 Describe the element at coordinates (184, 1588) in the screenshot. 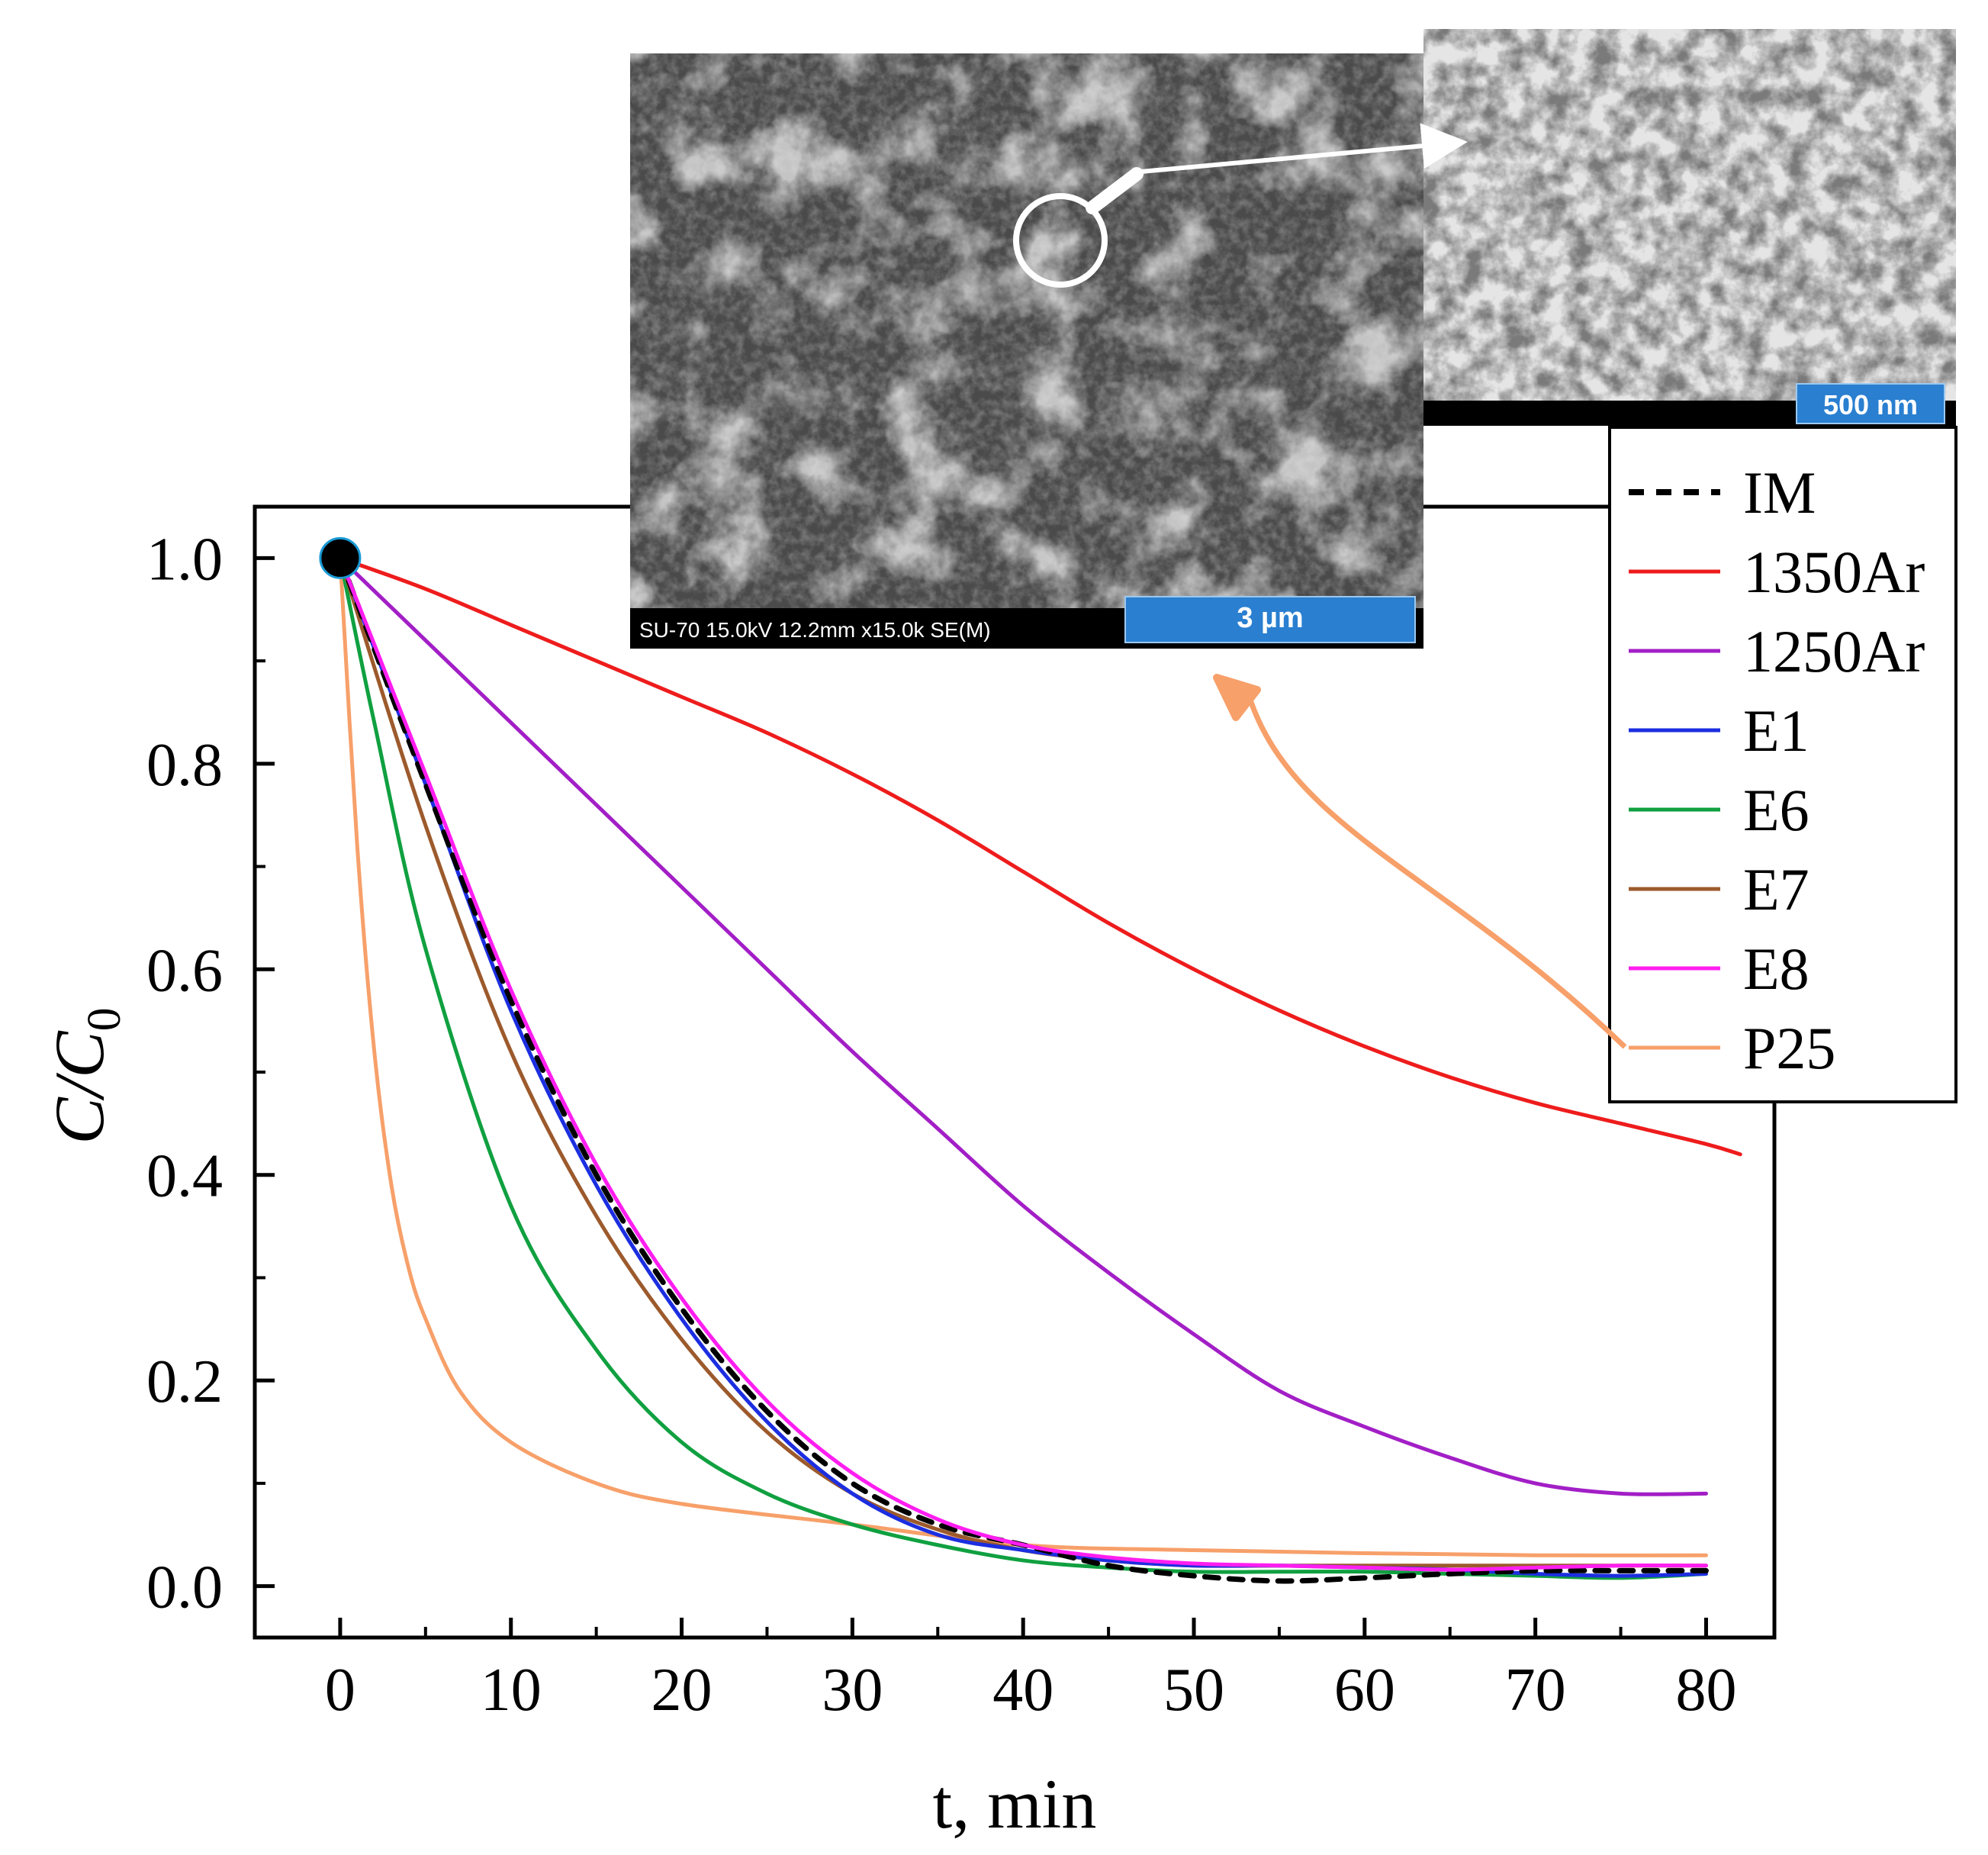

I see `y-tick-label: 0.0` at that location.